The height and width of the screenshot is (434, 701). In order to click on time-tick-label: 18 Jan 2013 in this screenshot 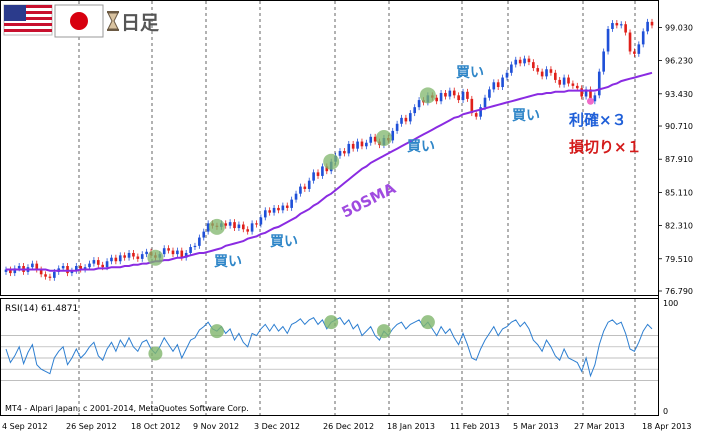, I will do `click(411, 426)`.